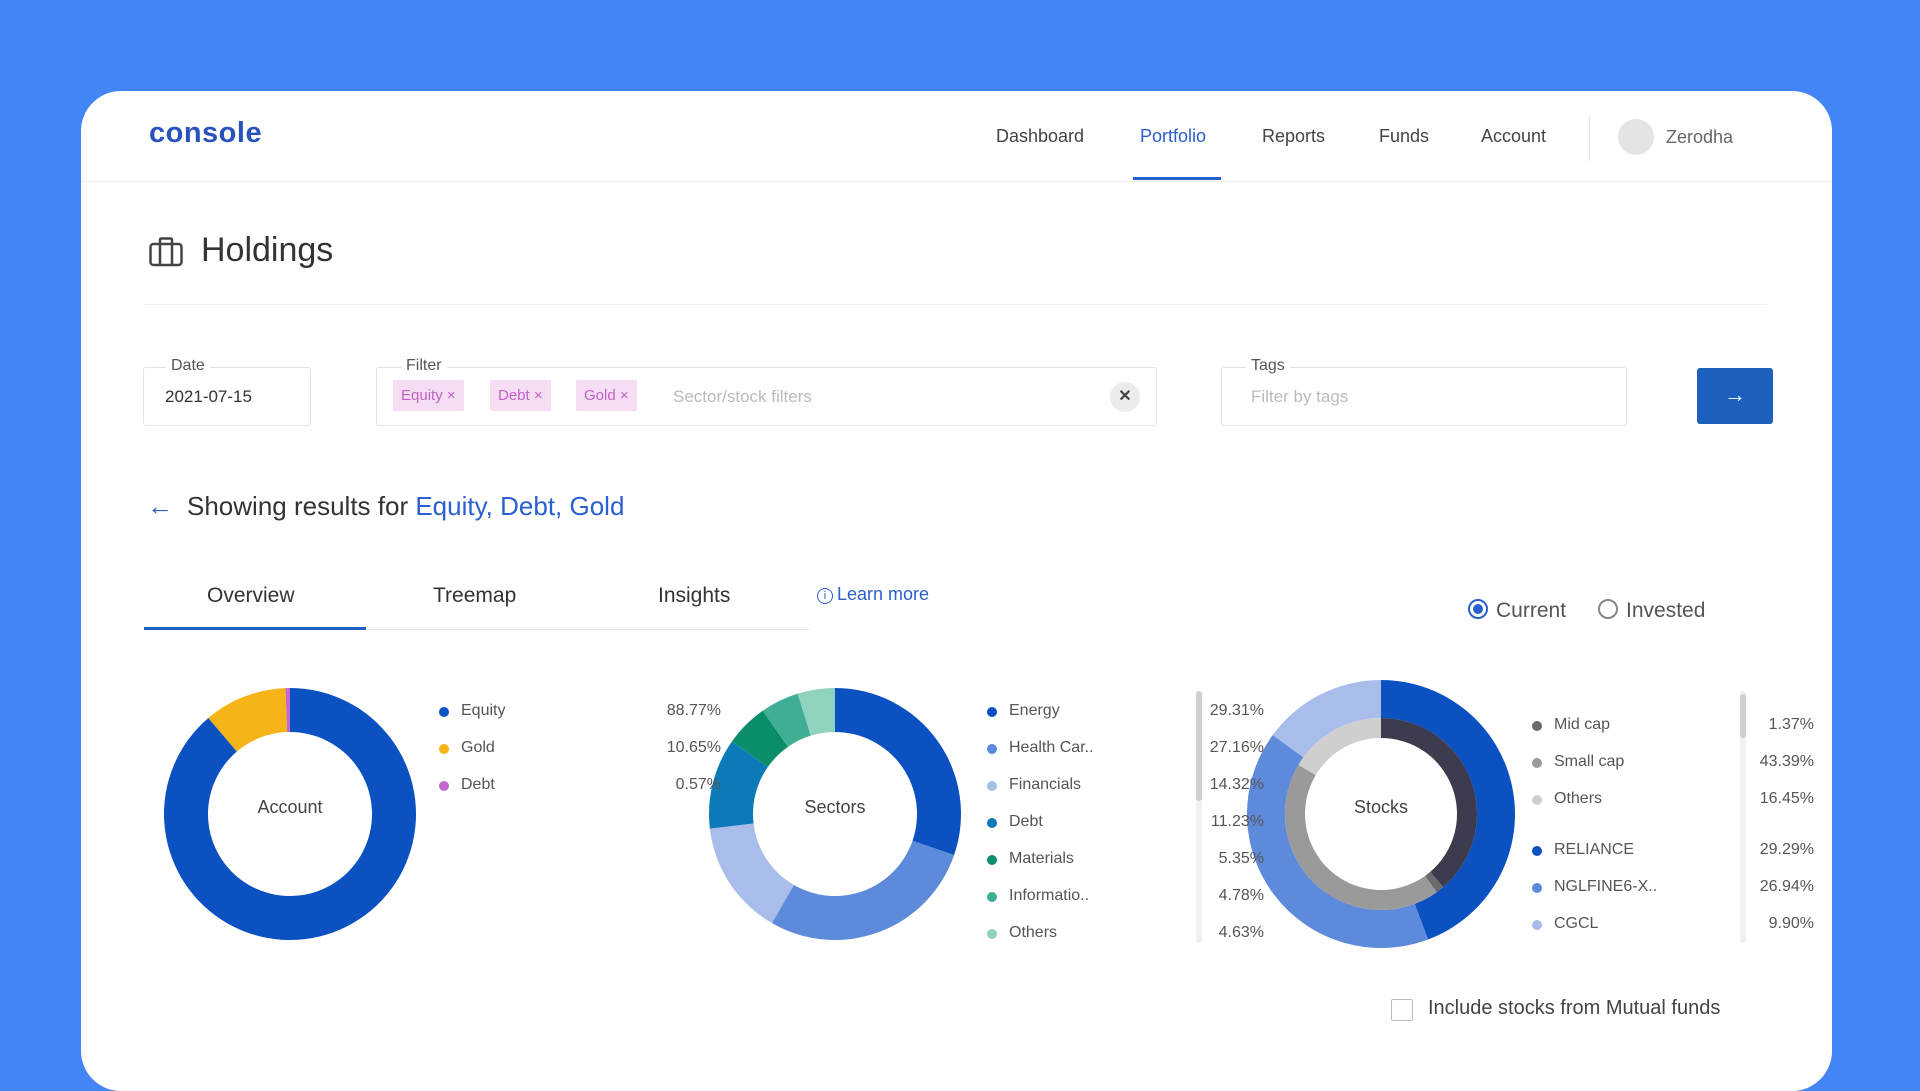 Image resolution: width=1920 pixels, height=1091 pixels. Describe the element at coordinates (1268, 366) in the screenshot. I see `tags-label: Tags` at that location.